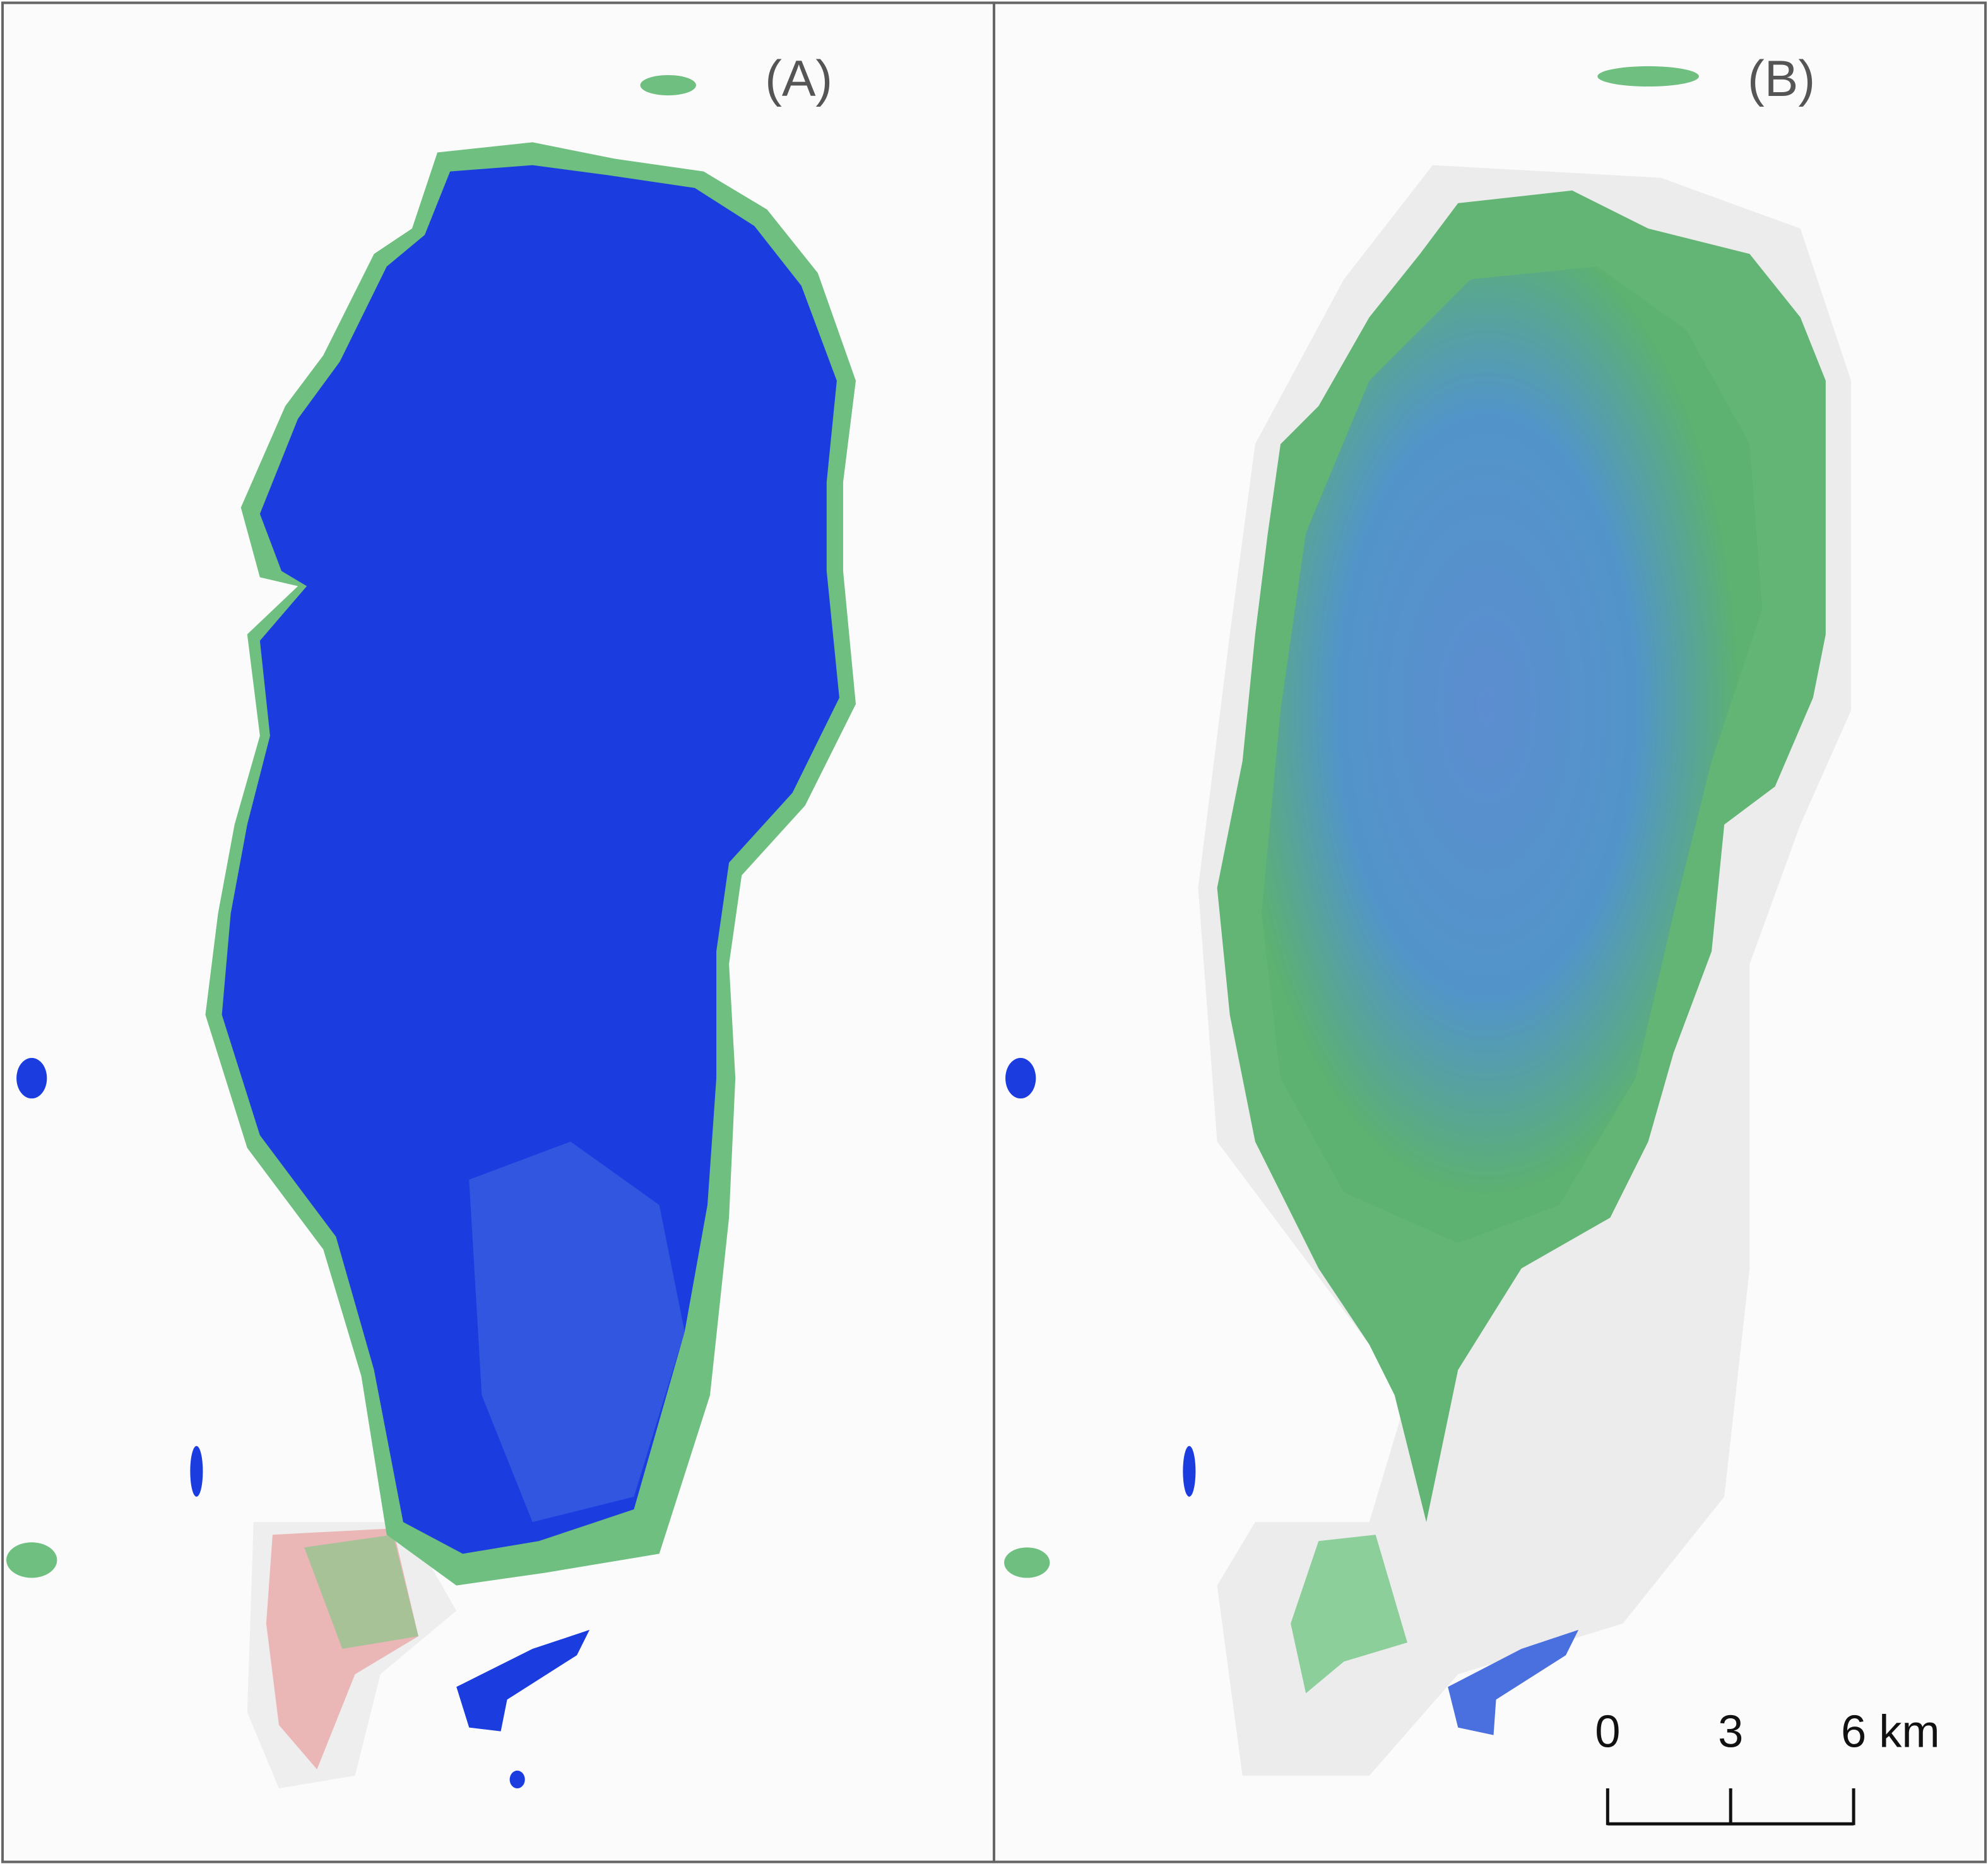 The image size is (1988, 1866). What do you see at coordinates (577, 1332) in the screenshot?
I see `lake-shallow` at bounding box center [577, 1332].